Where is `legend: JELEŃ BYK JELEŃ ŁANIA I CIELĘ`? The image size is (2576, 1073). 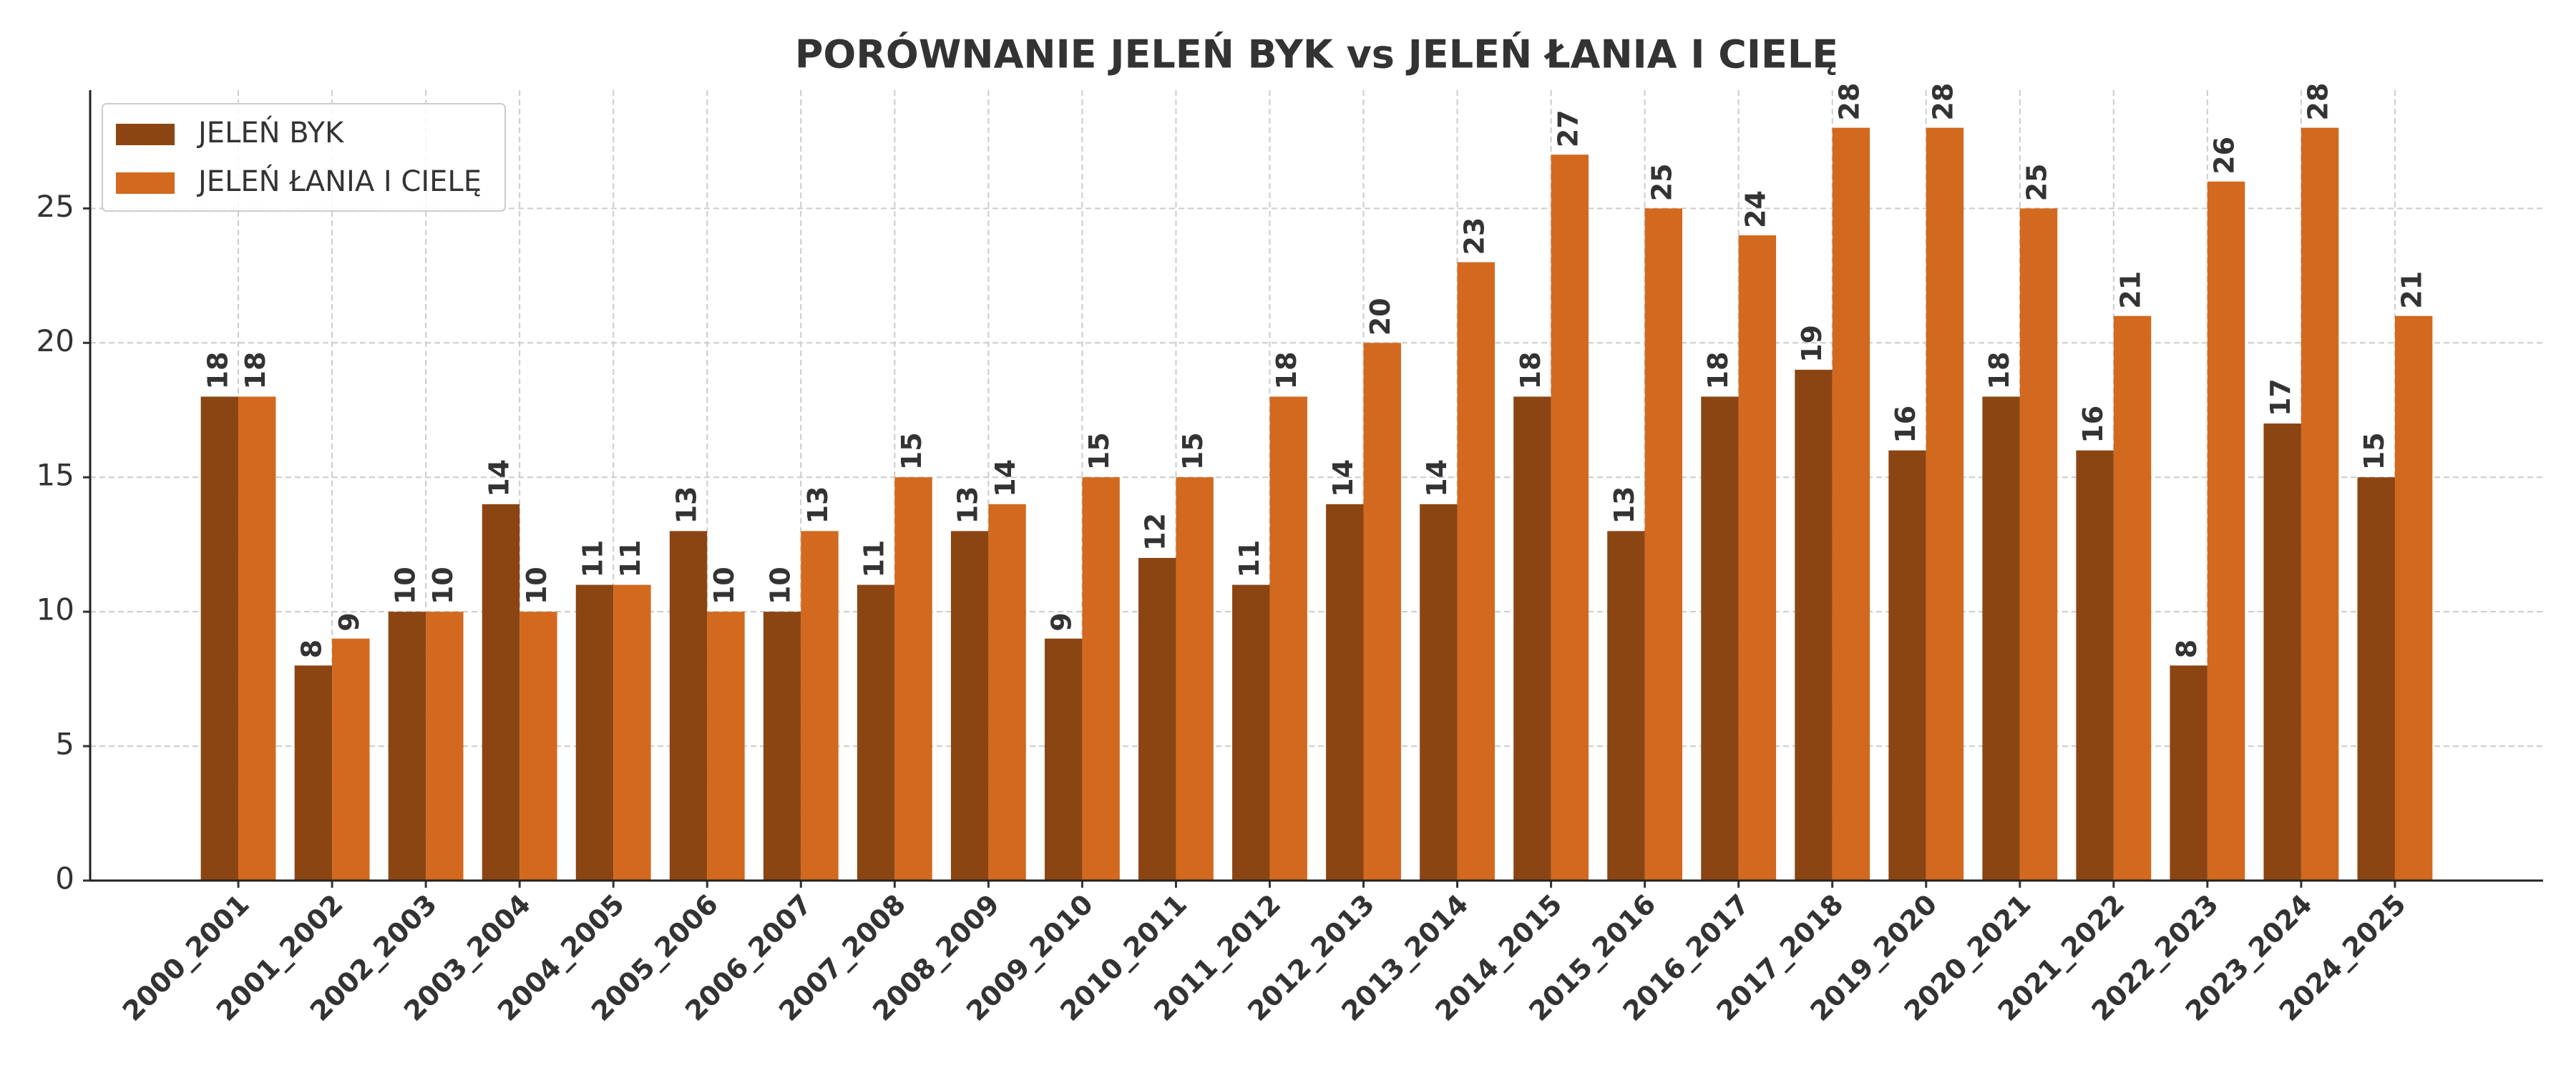 legend: JELEŃ BYK JELEŃ ŁANIA I CIELĘ is located at coordinates (304, 157).